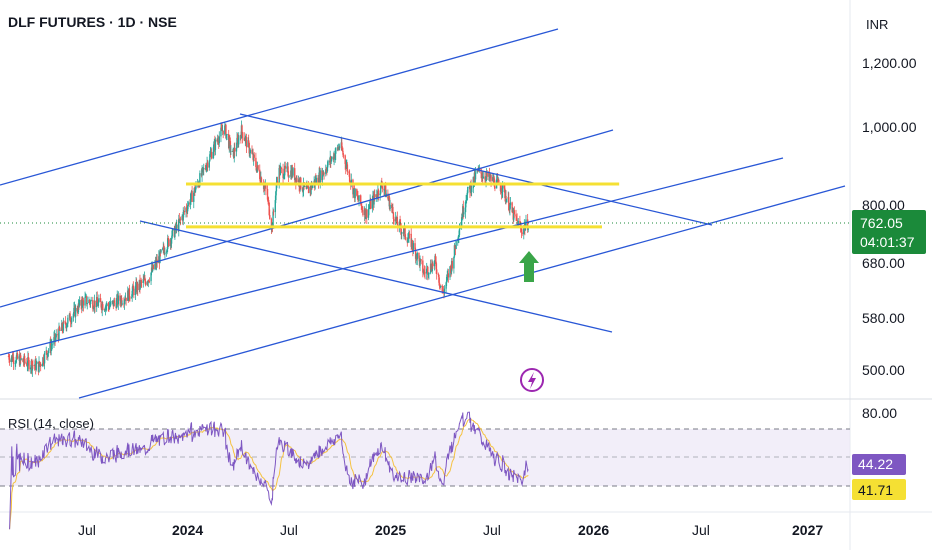 Image resolution: width=932 pixels, height=550 pixels. Describe the element at coordinates (529, 266) in the screenshot. I see `up-arrow-icon` at that location.